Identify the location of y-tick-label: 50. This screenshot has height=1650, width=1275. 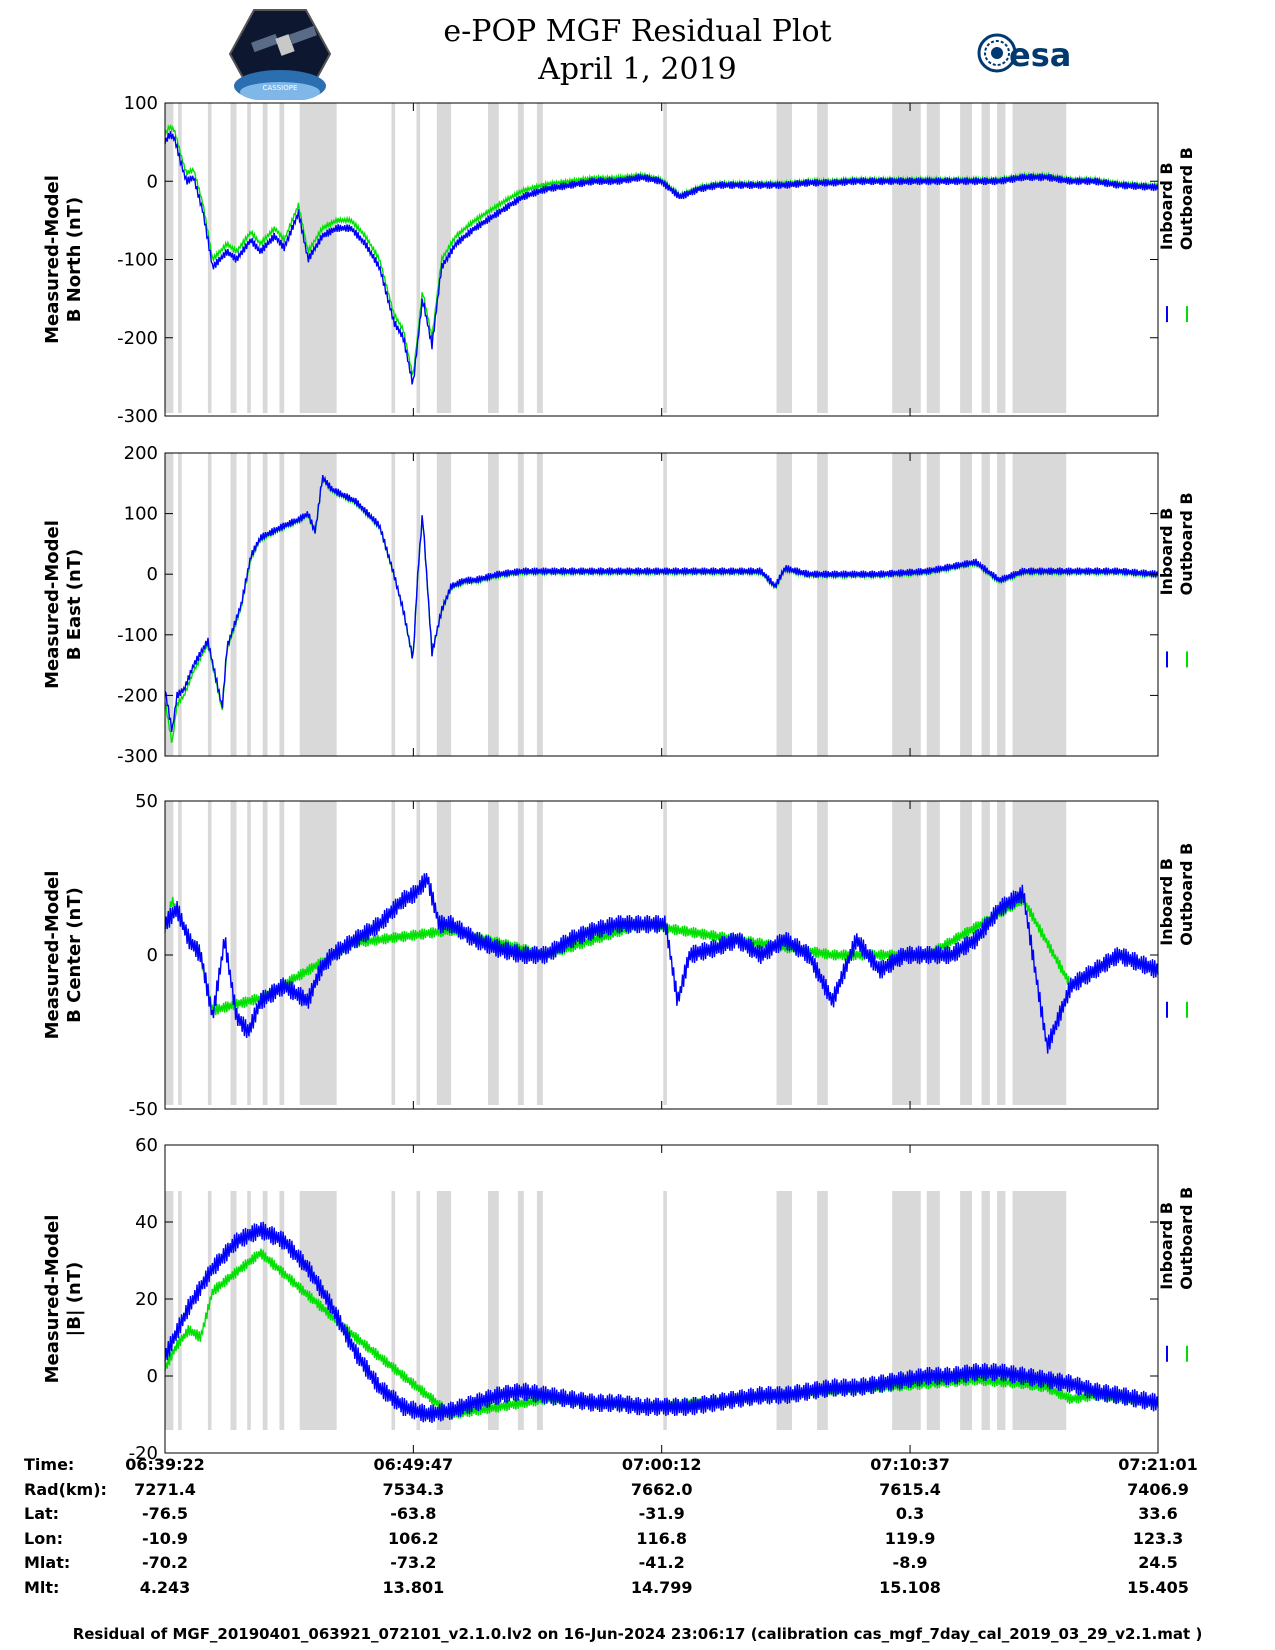
(146, 801).